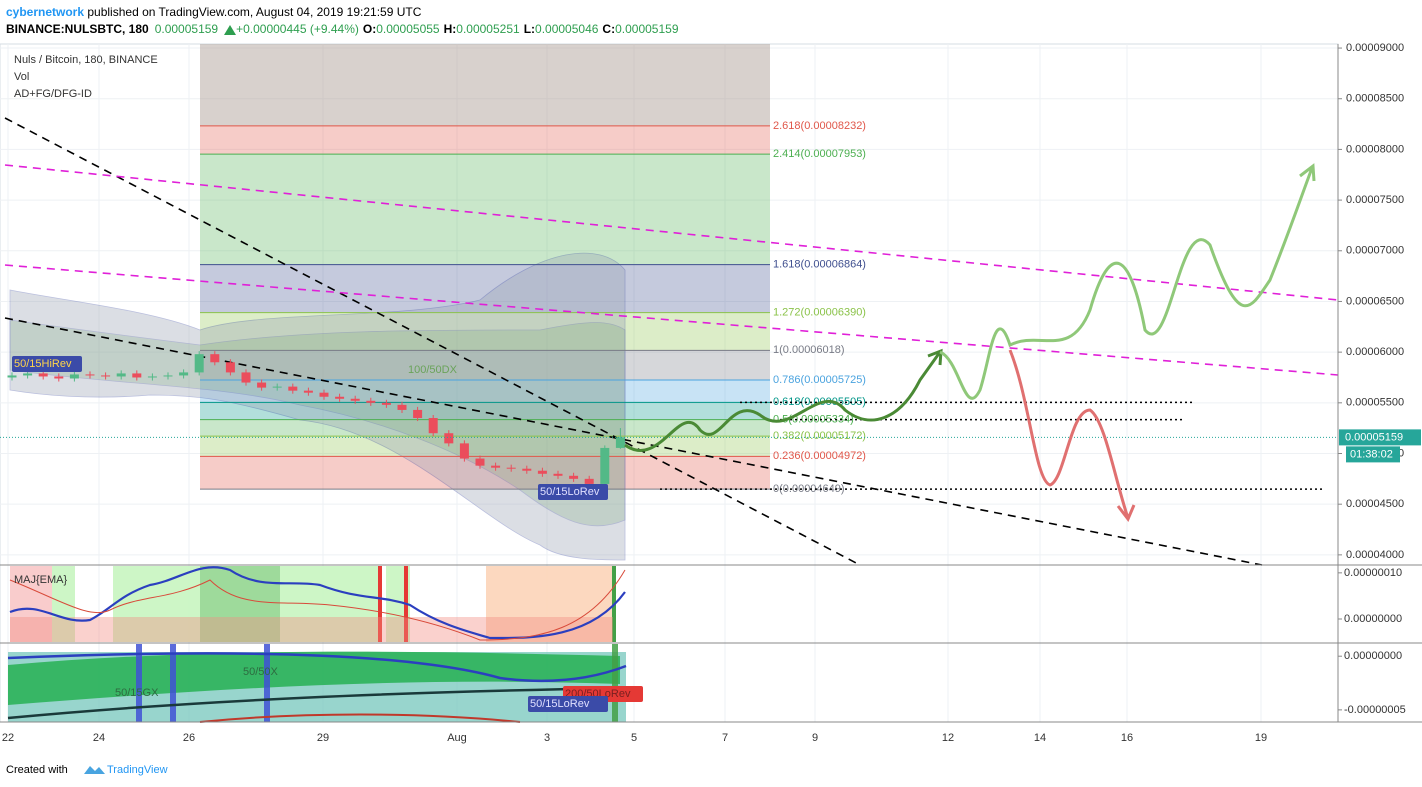 The height and width of the screenshot is (787, 1422). Describe the element at coordinates (1375, 200) in the screenshot. I see `y-tick-label: 0.00007500` at that location.